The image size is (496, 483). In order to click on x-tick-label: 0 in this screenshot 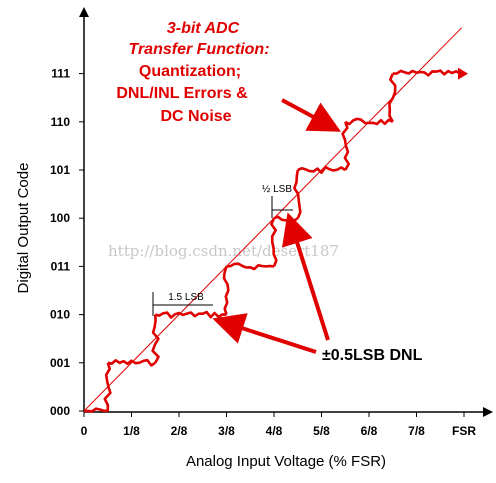, I will do `click(84, 431)`.